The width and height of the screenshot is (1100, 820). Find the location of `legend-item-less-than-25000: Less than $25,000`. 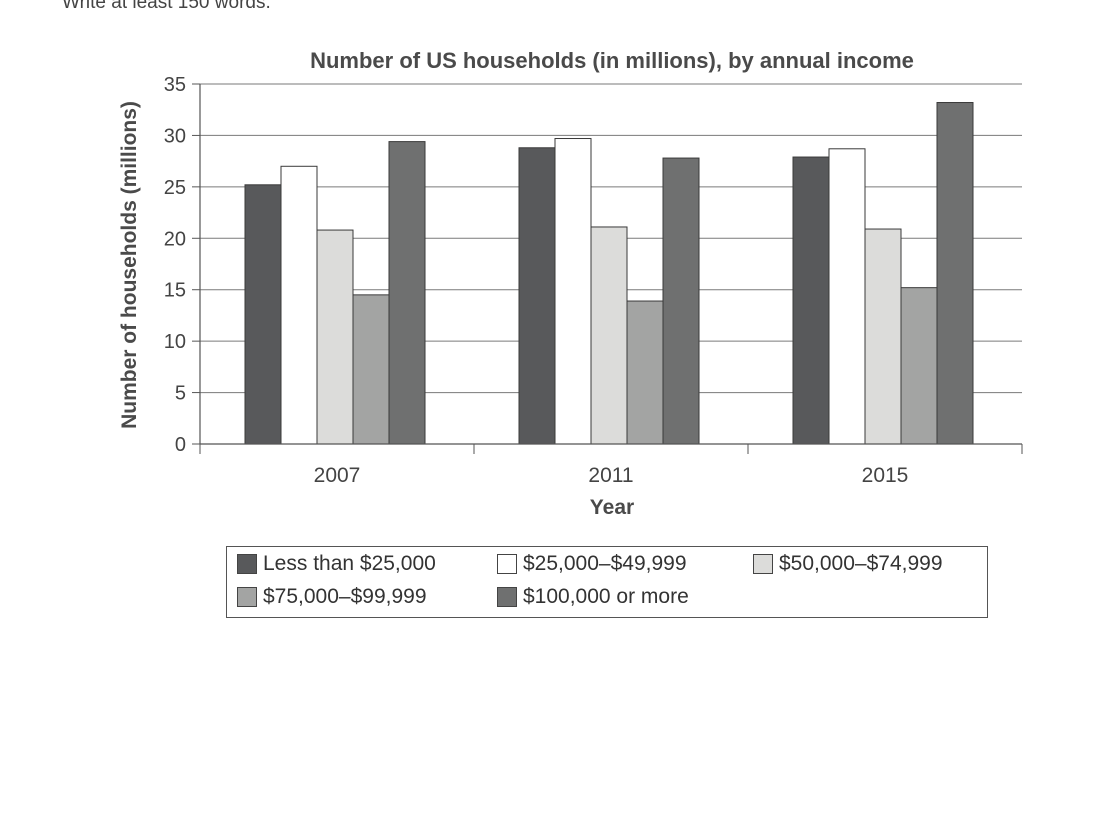

legend-item-less-than-25000: Less than $25,000 is located at coordinates (336, 564).